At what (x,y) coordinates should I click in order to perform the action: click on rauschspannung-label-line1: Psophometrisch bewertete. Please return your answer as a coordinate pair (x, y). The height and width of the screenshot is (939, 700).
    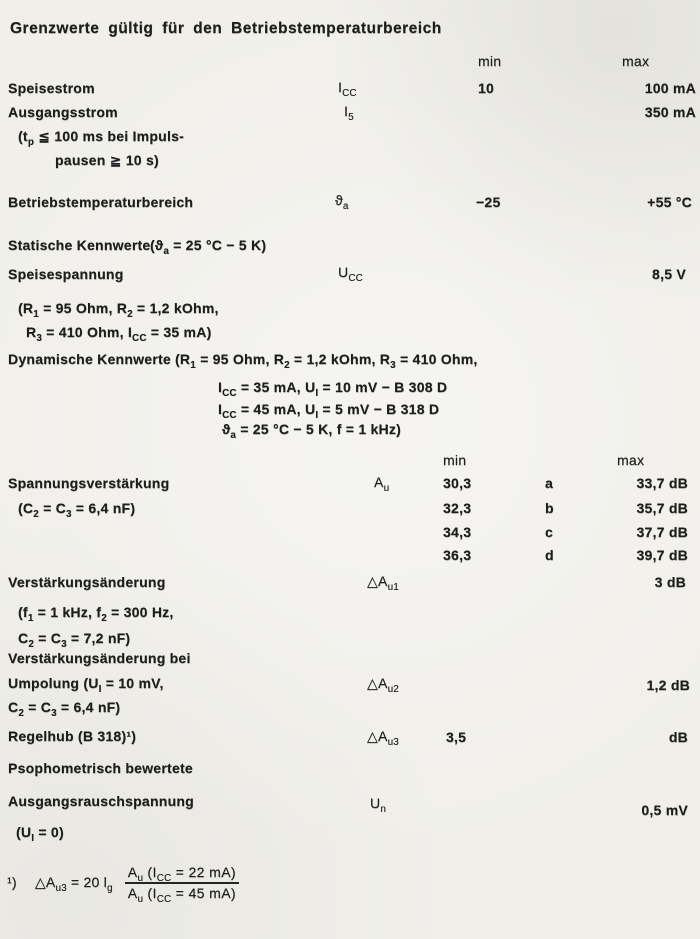
    Looking at the image, I should click on (100, 768).